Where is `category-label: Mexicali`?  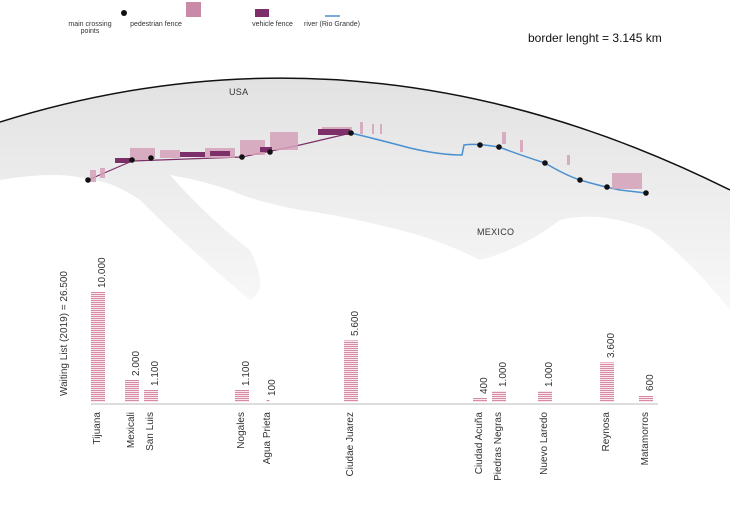 category-label: Mexicali is located at coordinates (131, 430).